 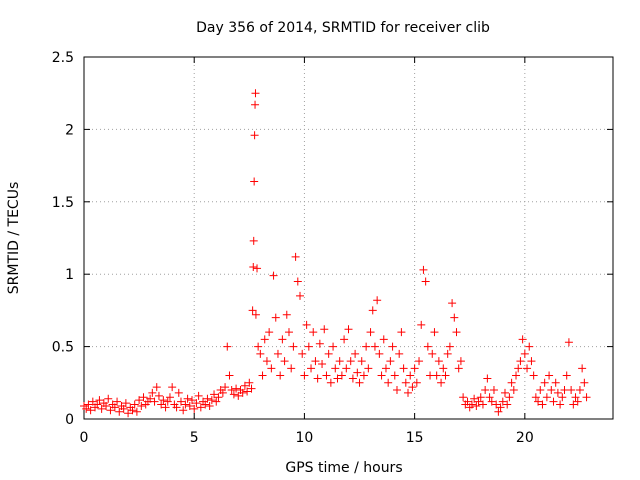 What do you see at coordinates (63, 203) in the screenshot?
I see `y-tick-label: 1.5` at bounding box center [63, 203].